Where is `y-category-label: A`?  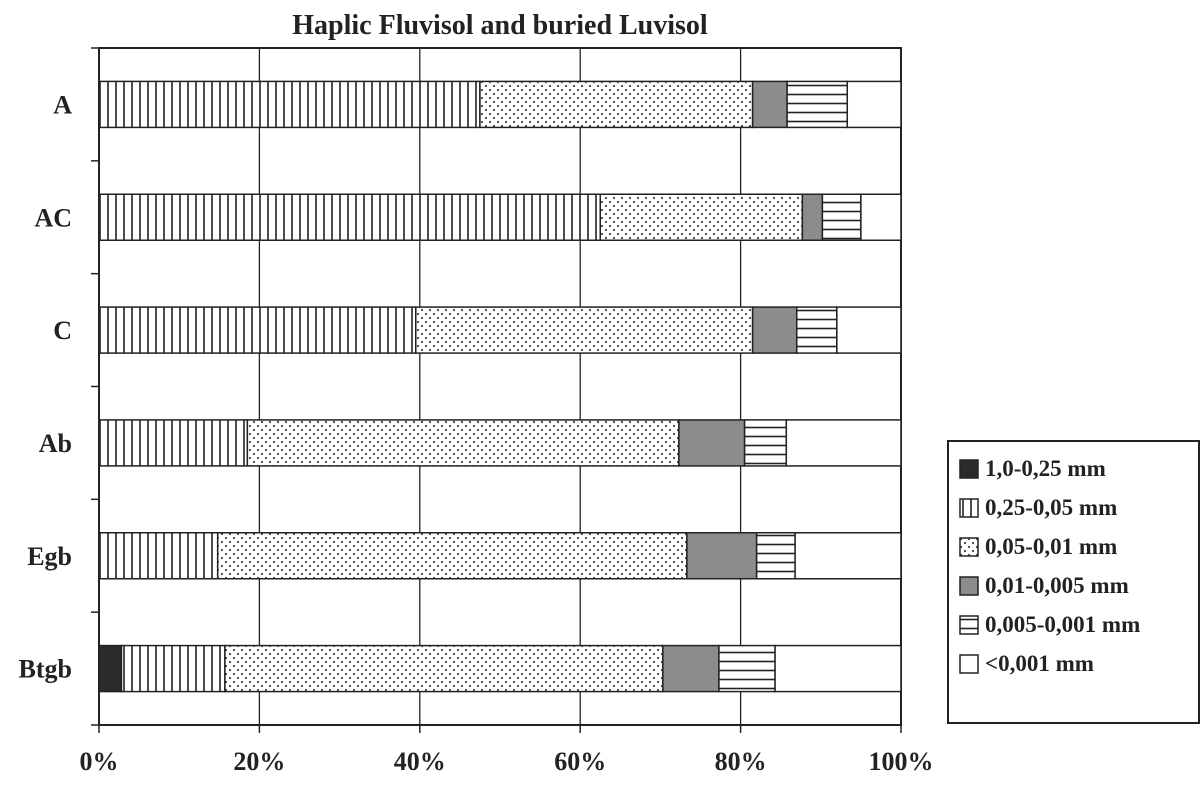 y-category-label: A is located at coordinates (62, 104).